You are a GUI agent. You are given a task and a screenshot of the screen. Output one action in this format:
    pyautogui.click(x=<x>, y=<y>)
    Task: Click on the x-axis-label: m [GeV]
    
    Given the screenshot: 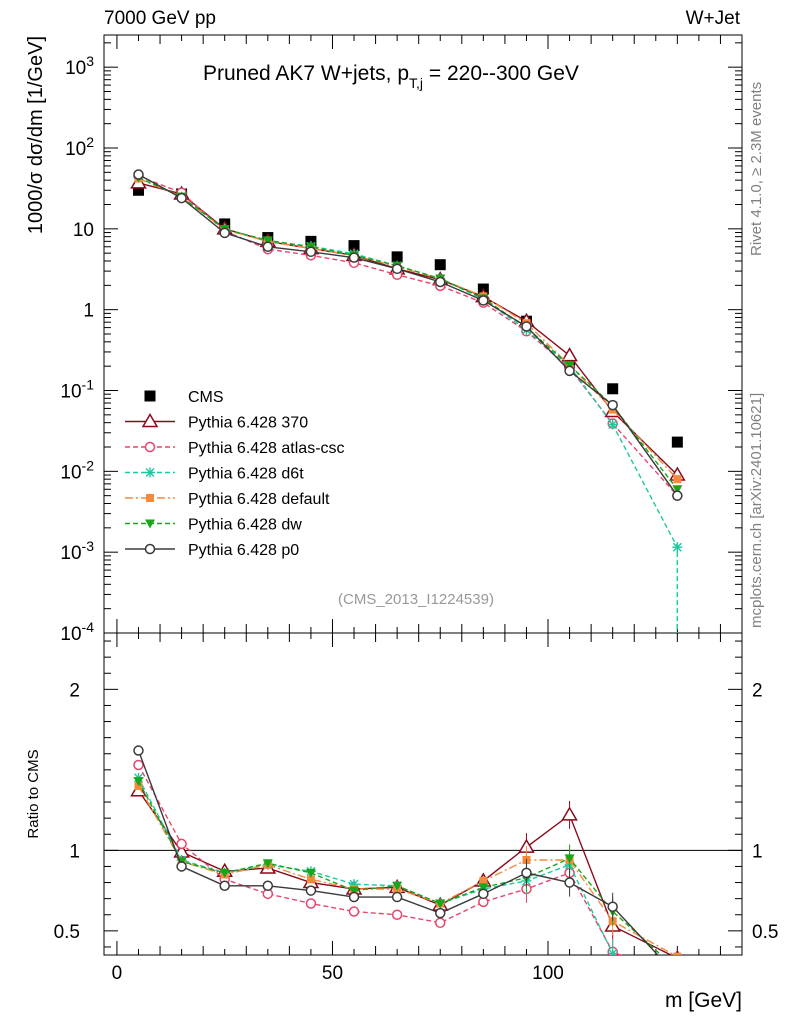 What is the action you would take?
    pyautogui.click(x=703, y=1000)
    